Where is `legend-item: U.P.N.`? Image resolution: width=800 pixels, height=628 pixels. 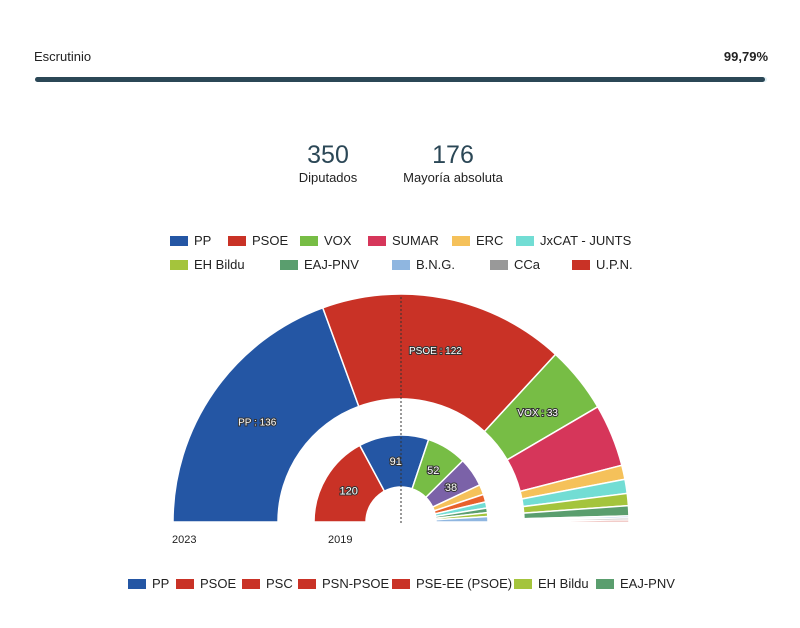 legend-item: U.P.N. is located at coordinates (602, 264).